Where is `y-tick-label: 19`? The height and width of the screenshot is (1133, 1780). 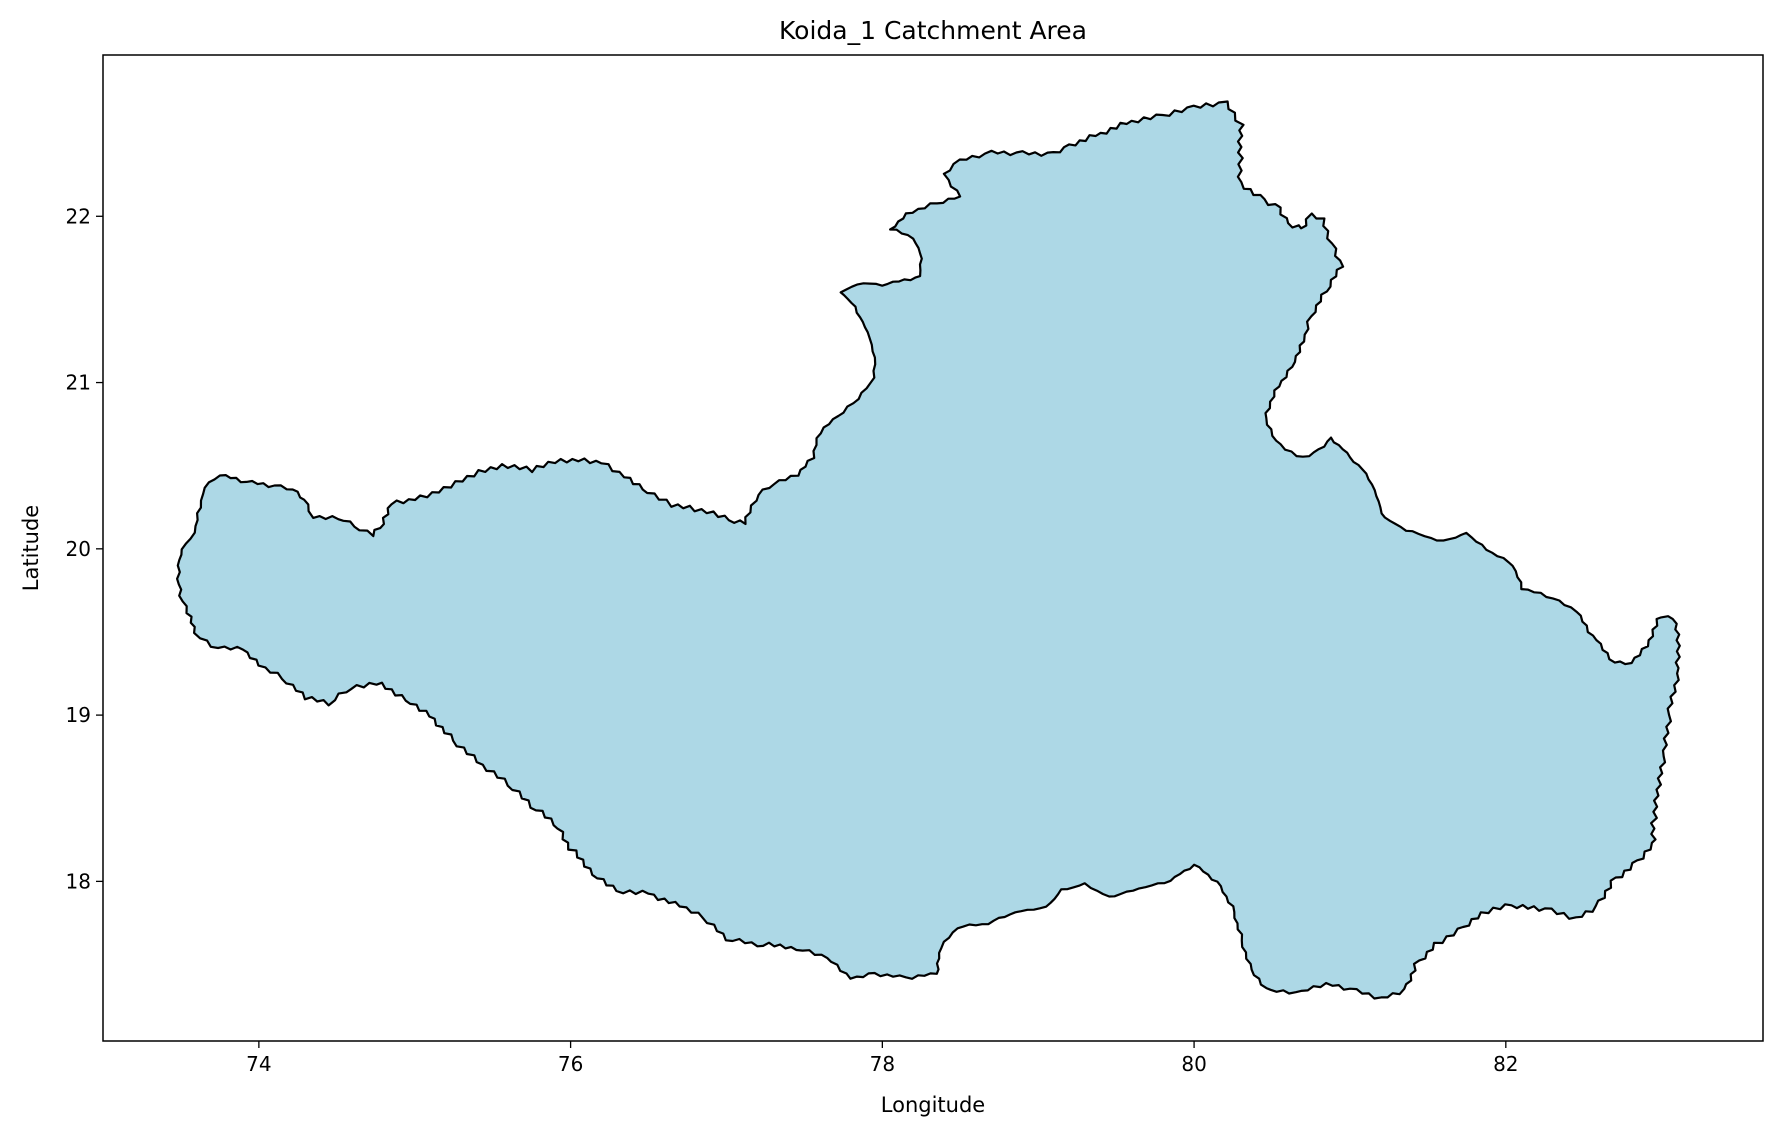 y-tick-label: 19 is located at coordinates (78, 715).